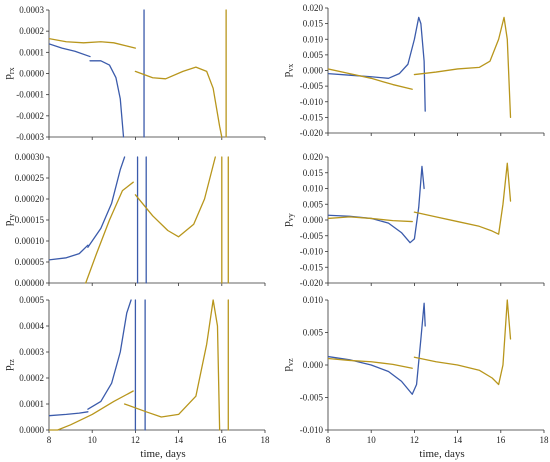 This screenshot has width=550, height=462. Describe the element at coordinates (30, 116) in the screenshot. I see `y-tick-label: -0.0002` at that location.